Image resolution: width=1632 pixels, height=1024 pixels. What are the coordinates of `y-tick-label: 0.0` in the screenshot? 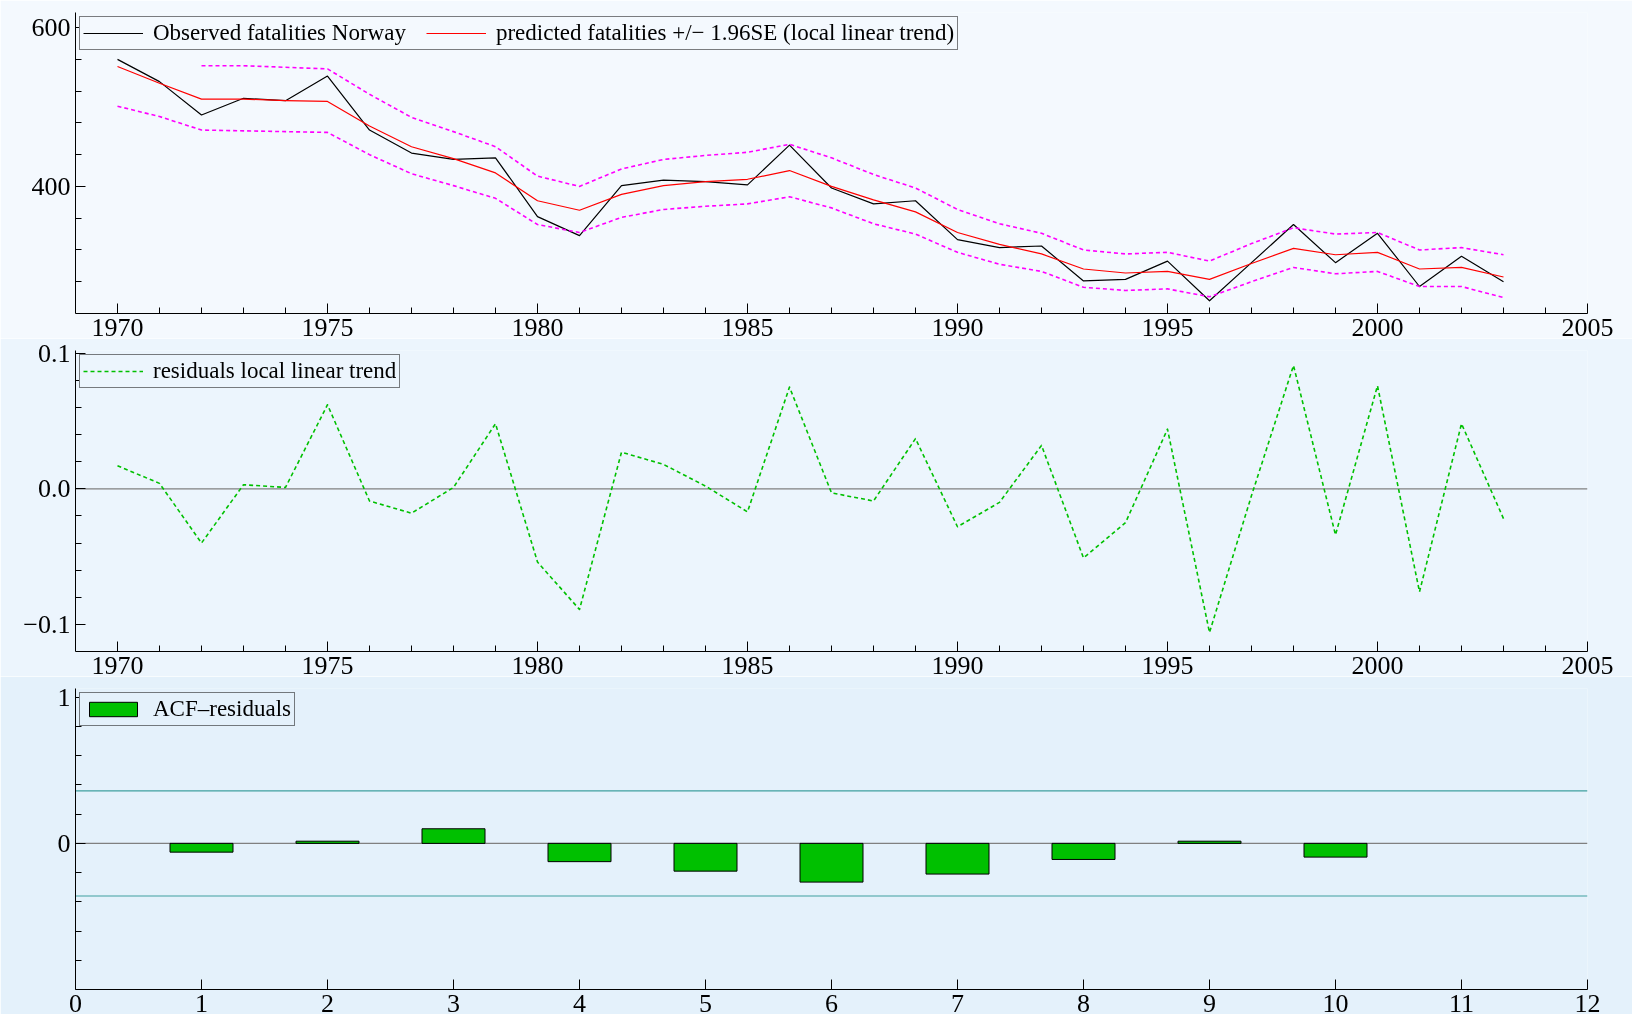 It's located at (54, 489).